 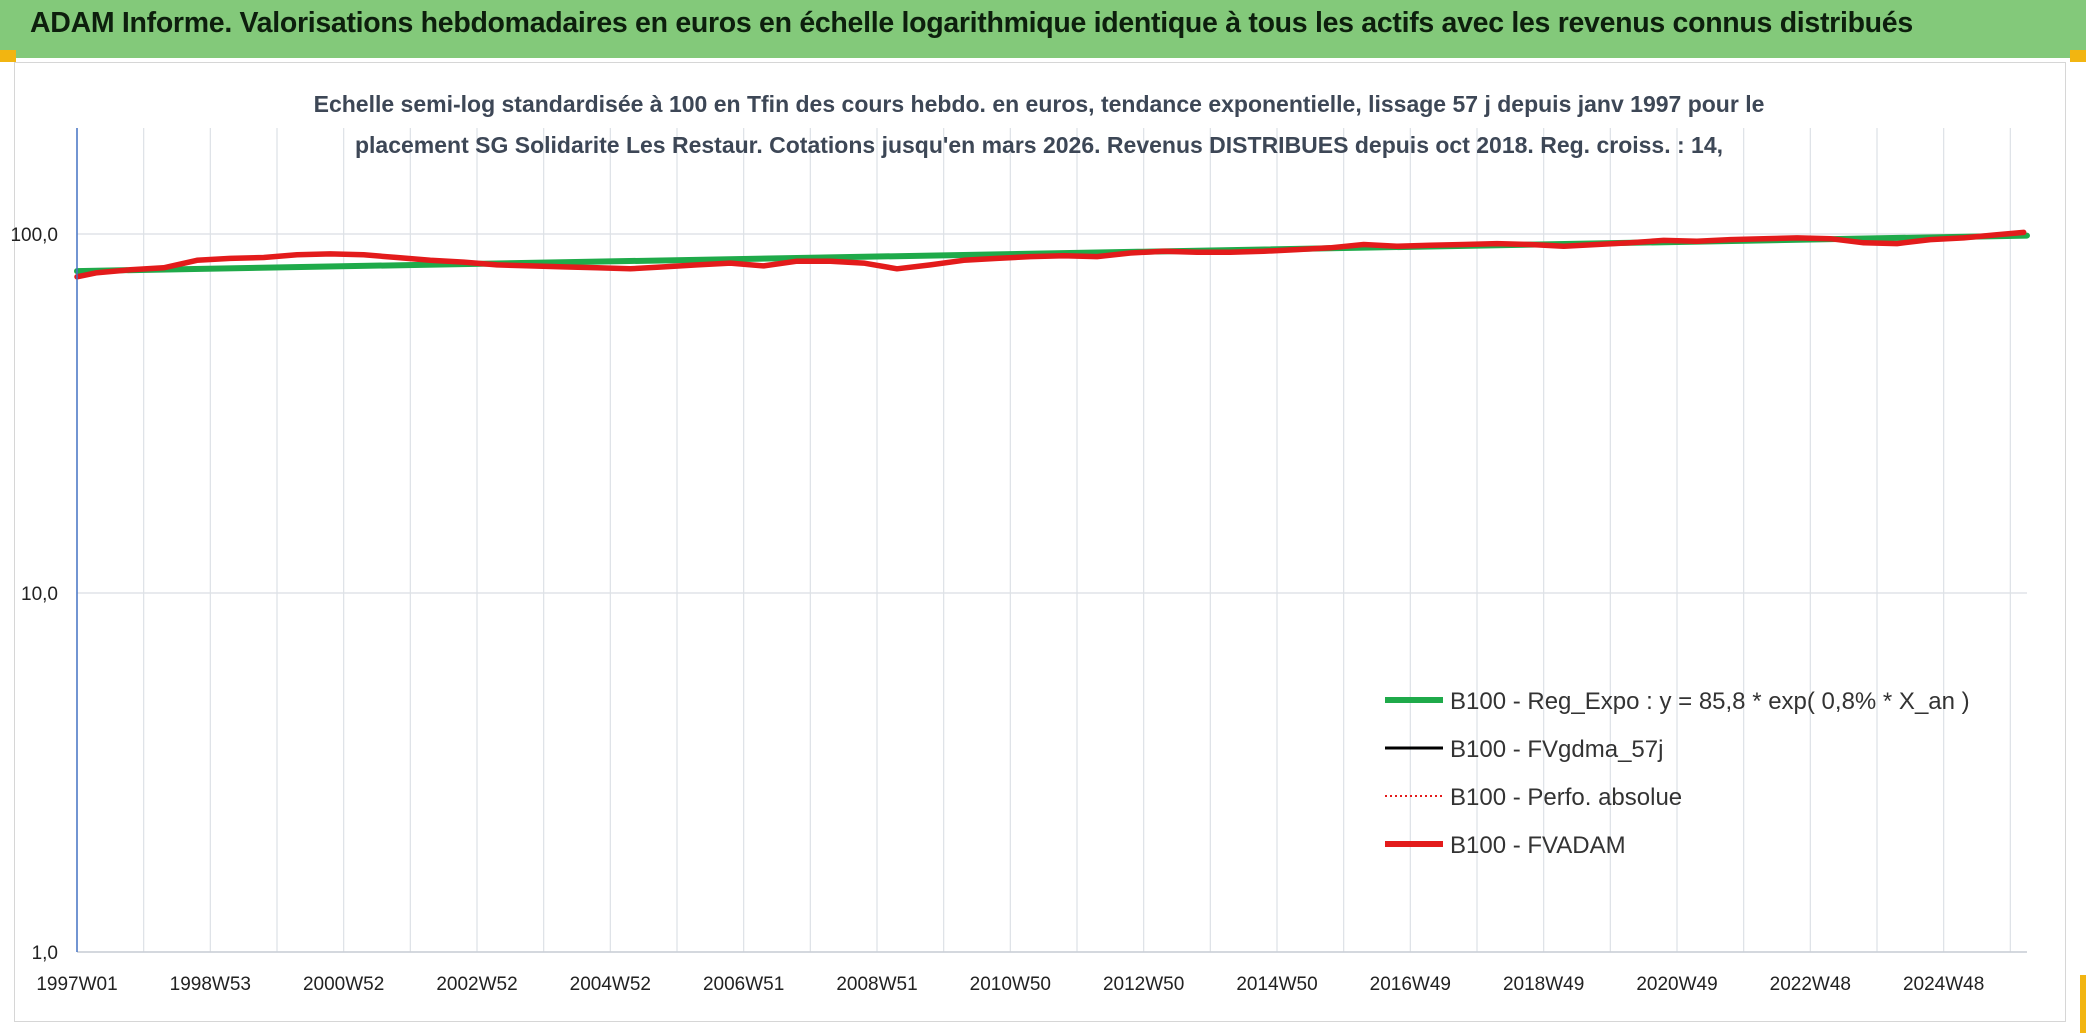 I want to click on x-tick-label: 2022W48, so click(x=1810, y=984).